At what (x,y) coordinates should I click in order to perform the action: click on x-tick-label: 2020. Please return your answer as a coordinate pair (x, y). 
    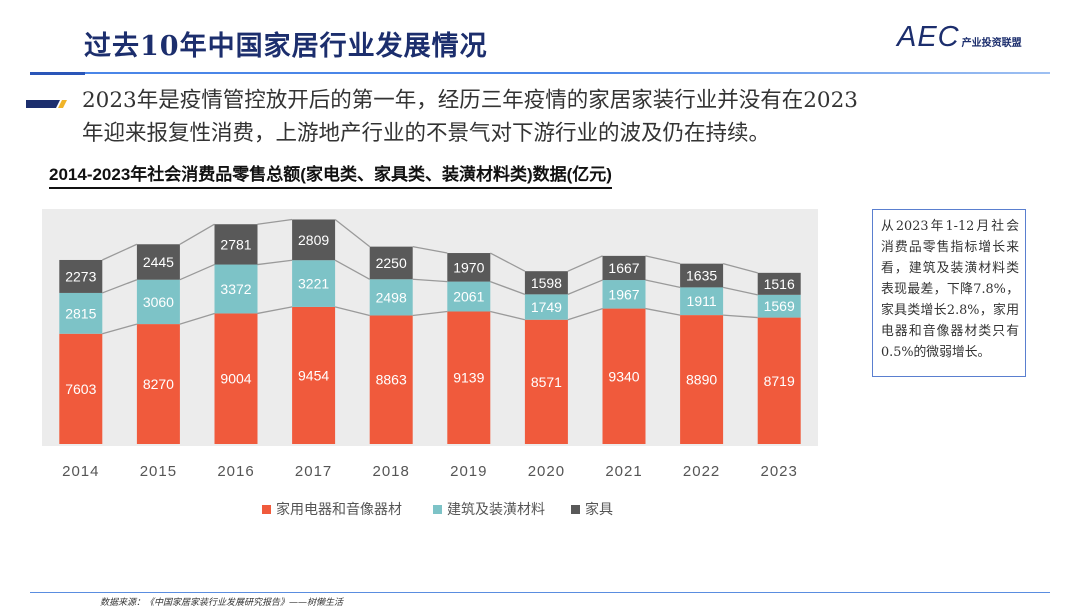
    Looking at the image, I should click on (546, 471).